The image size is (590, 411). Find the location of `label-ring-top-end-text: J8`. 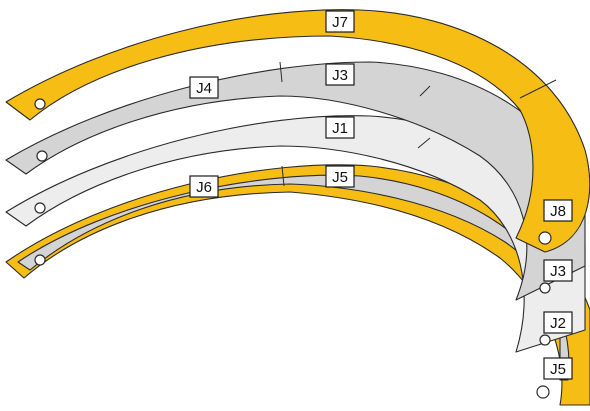

label-ring-top-end-text: J8 is located at coordinates (558, 211).